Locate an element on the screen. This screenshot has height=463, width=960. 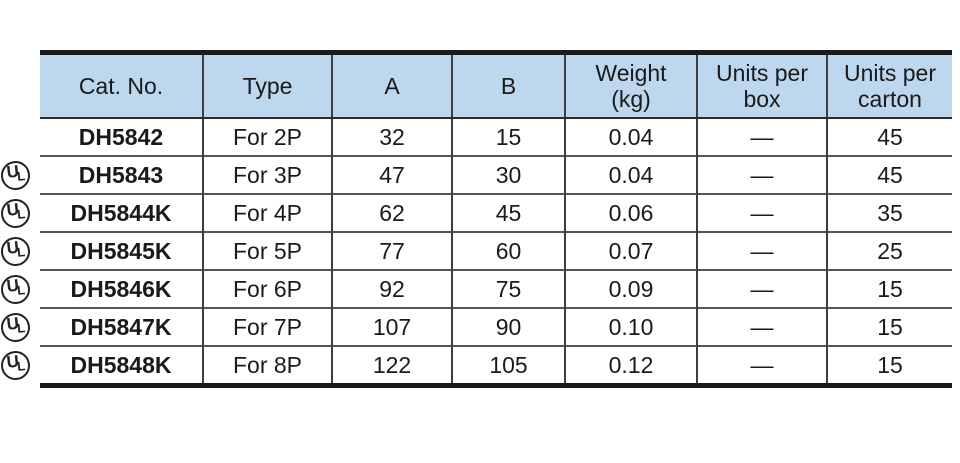
cell-cat-no: DH5842 is located at coordinates (121, 136).